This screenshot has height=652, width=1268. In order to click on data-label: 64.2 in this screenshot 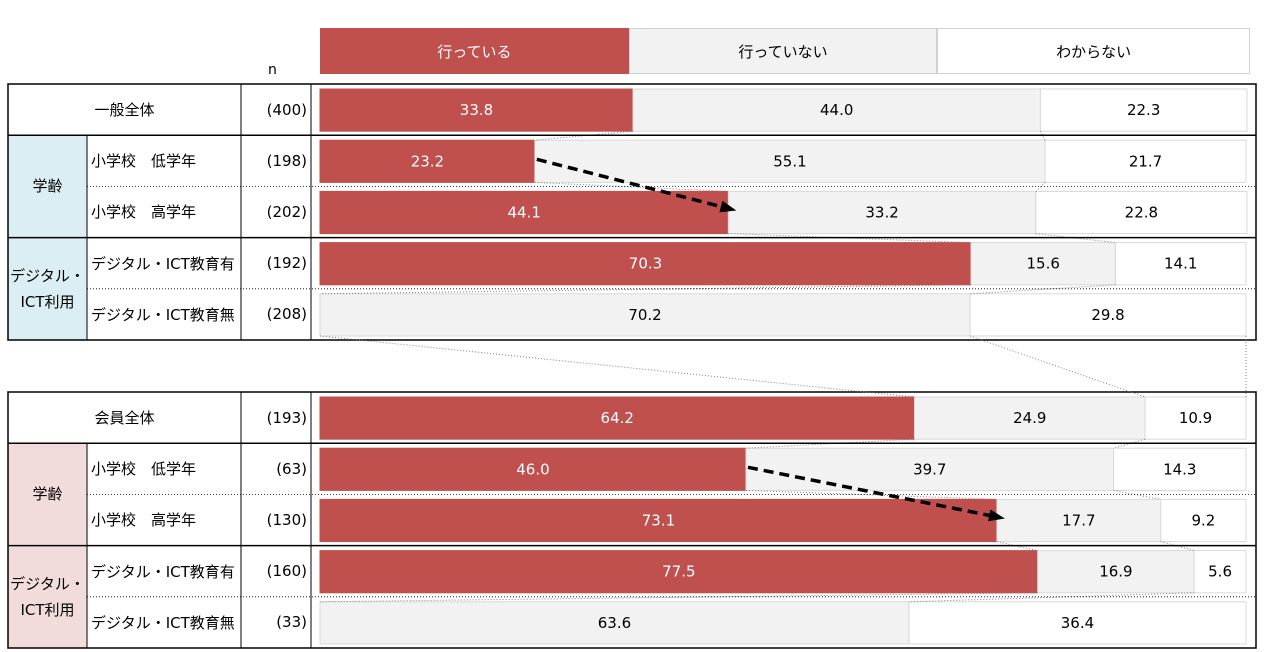, I will do `click(617, 418)`.